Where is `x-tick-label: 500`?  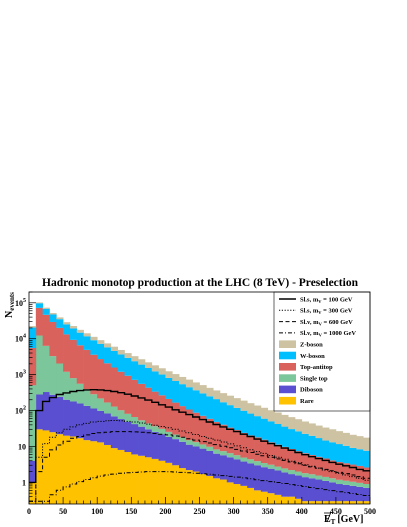
x-tick-label: 500 is located at coordinates (370, 511).